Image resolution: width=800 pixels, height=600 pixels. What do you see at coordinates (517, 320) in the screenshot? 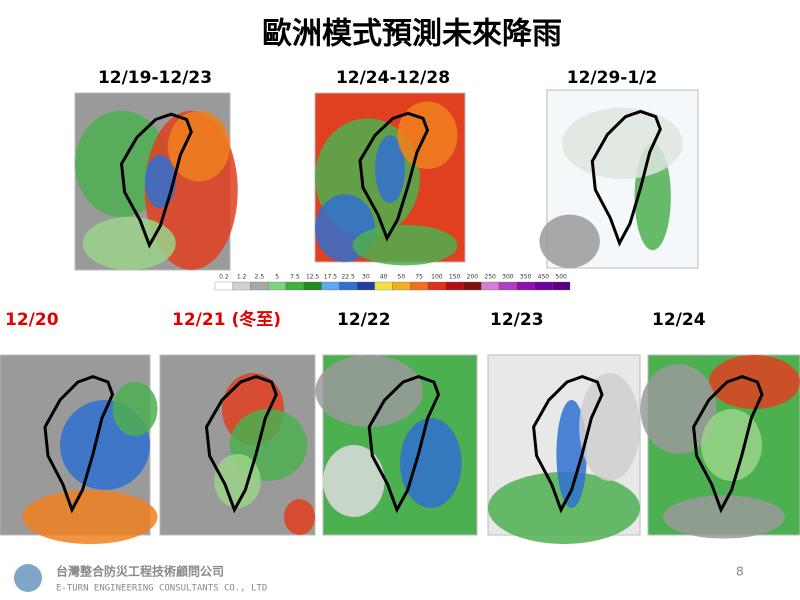
I see `day-label: 12/23` at bounding box center [517, 320].